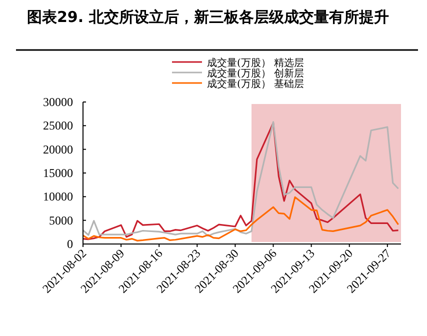 The height and width of the screenshot is (336, 427). Describe the element at coordinates (255, 84) in the screenshot. I see `legend-label: 成交量(万股） 基础层` at that location.